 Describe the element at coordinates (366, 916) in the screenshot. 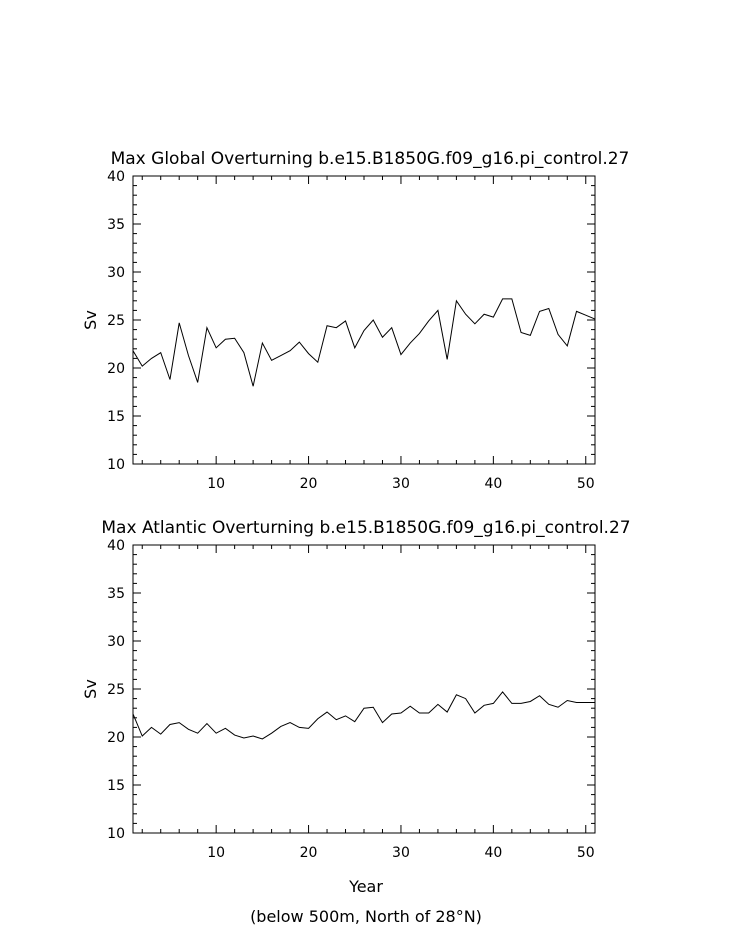

I see `footer-note: (below 500m, North of 28°N)` at that location.